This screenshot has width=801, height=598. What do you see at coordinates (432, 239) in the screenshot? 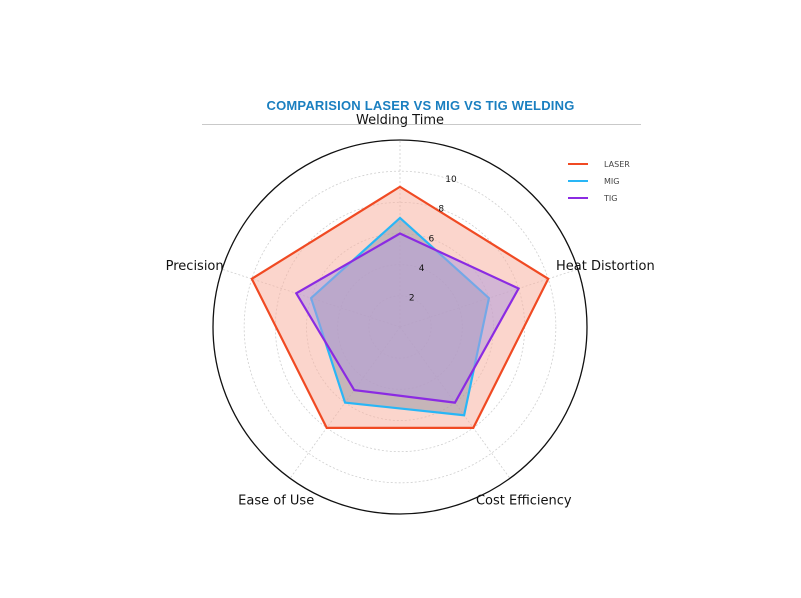
I see `r-tick-label-6: 6` at bounding box center [432, 239].